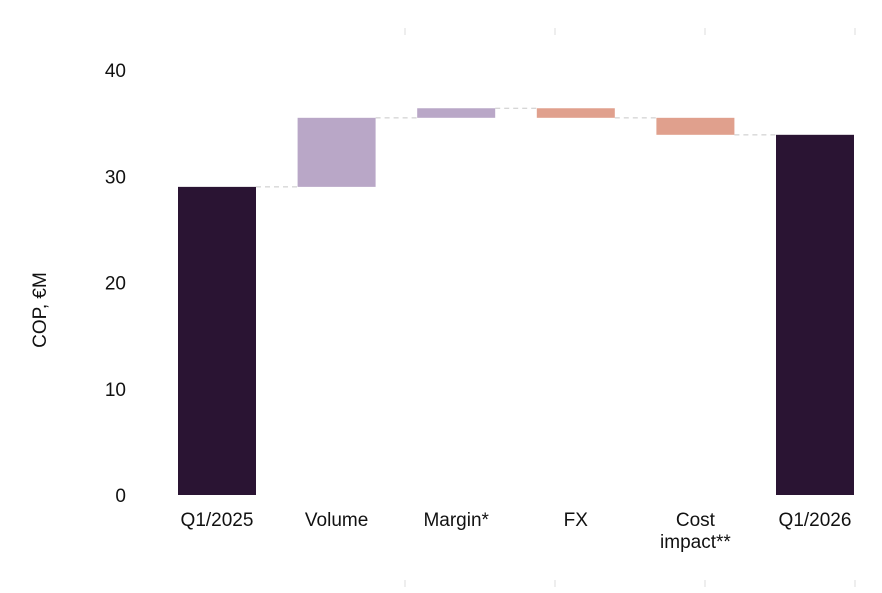 Image resolution: width=882 pixels, height=593 pixels. What do you see at coordinates (695, 126) in the screenshot?
I see `bar-cost-impact` at bounding box center [695, 126].